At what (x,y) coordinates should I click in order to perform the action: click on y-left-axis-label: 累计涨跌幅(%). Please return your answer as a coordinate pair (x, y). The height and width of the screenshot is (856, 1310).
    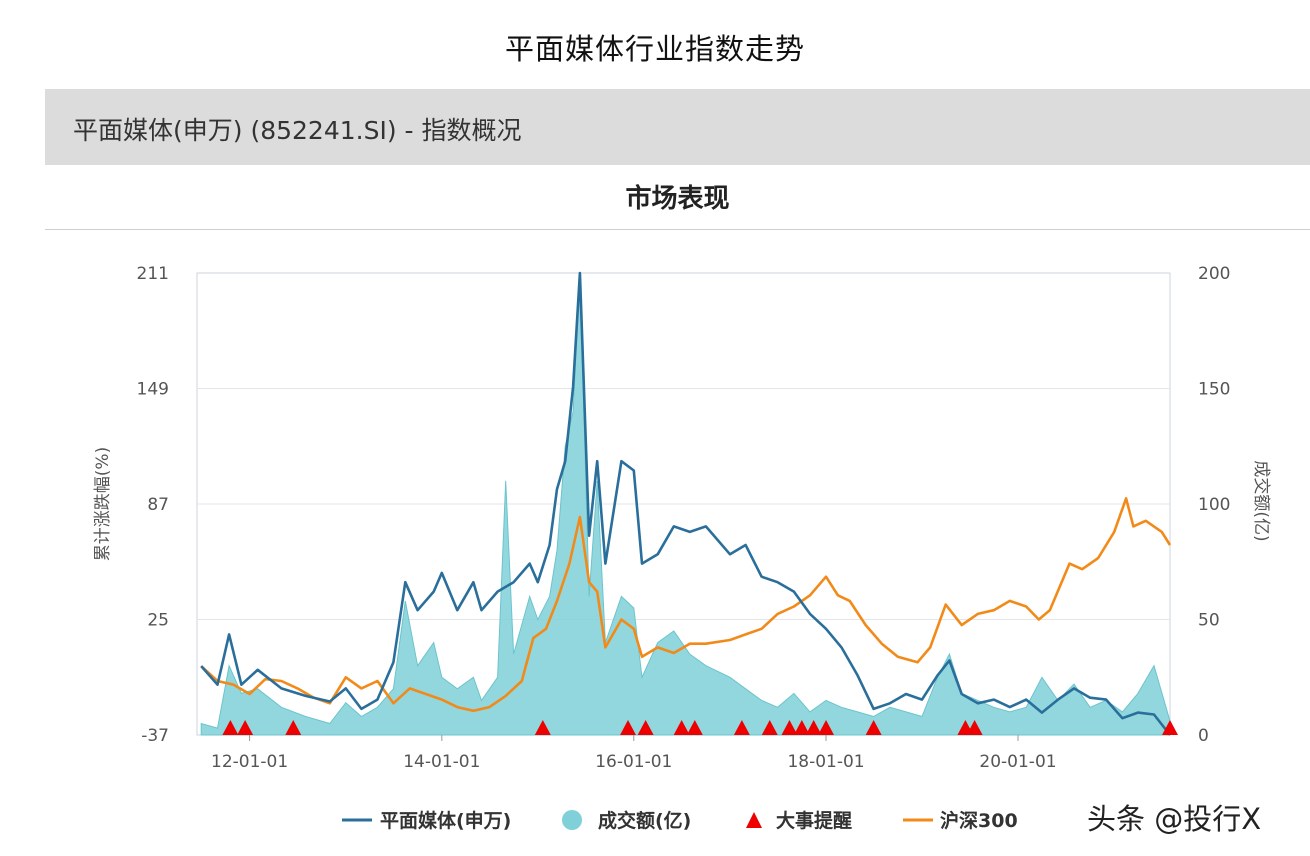
    Looking at the image, I should click on (103, 504).